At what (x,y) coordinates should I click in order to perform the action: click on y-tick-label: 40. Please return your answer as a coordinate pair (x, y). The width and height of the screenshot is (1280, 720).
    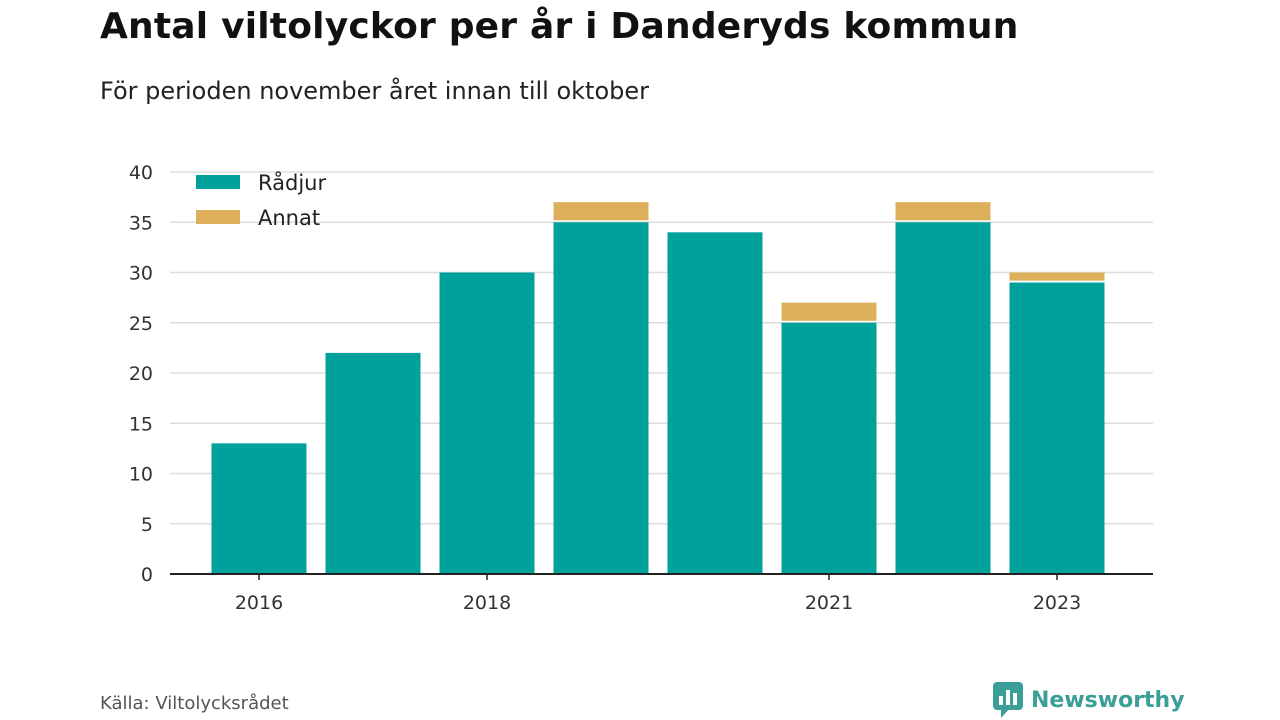
    Looking at the image, I should click on (141, 173).